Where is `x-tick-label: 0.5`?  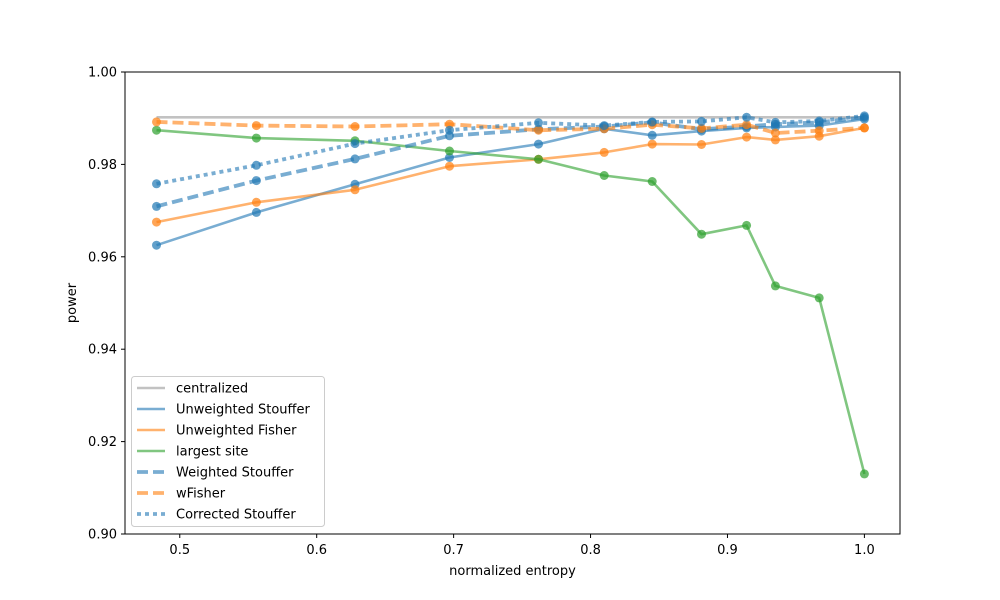
x-tick-label: 0.5 is located at coordinates (179, 550).